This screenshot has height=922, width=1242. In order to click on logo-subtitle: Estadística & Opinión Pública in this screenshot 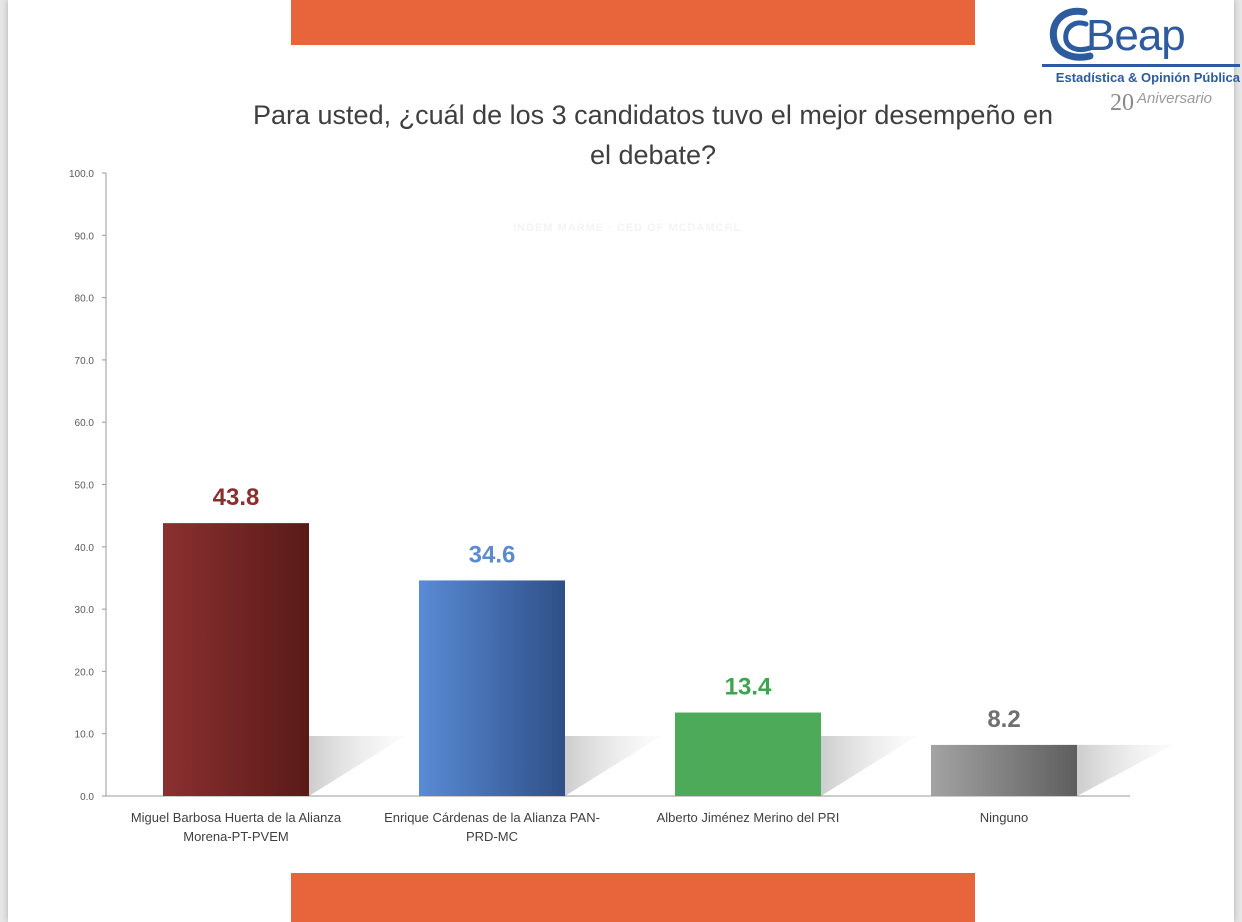, I will do `click(1147, 77)`.